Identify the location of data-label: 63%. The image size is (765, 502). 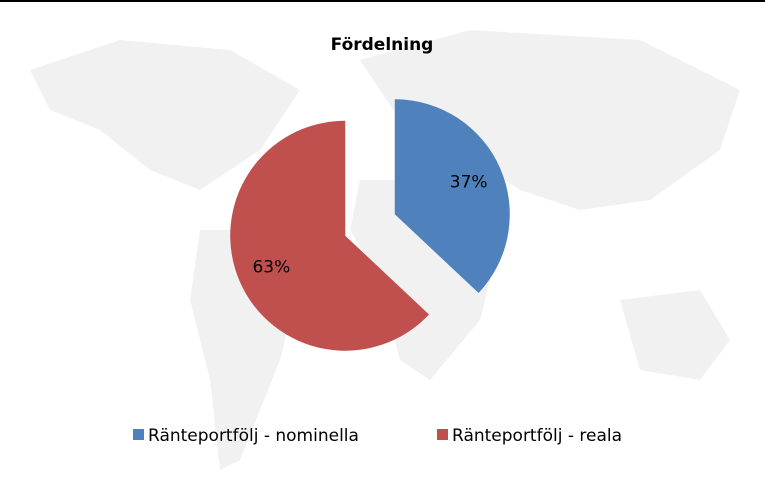
(271, 268).